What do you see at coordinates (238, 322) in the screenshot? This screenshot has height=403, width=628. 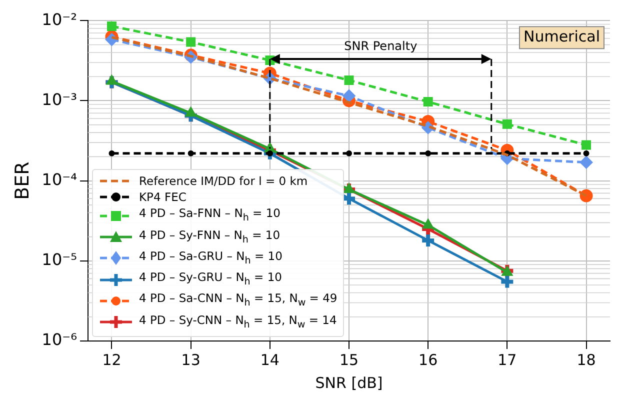 I see `legend-label: 4 PD – Sy-CNN – N$_{h}$ = 15, N$_{w}$ = 14` at bounding box center [238, 322].